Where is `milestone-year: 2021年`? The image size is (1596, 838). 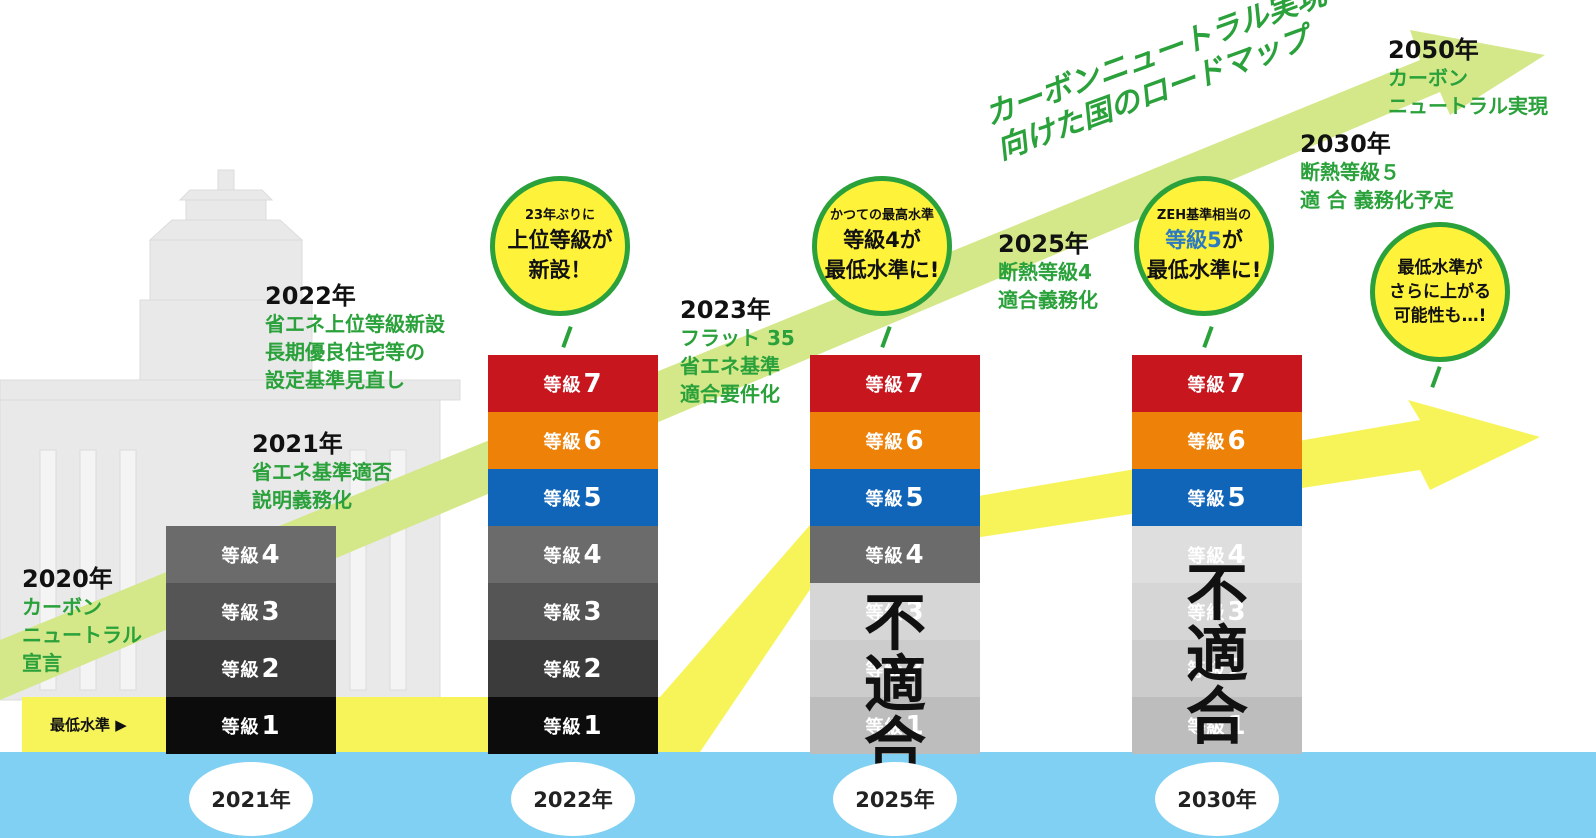
milestone-year: 2021年 is located at coordinates (297, 444).